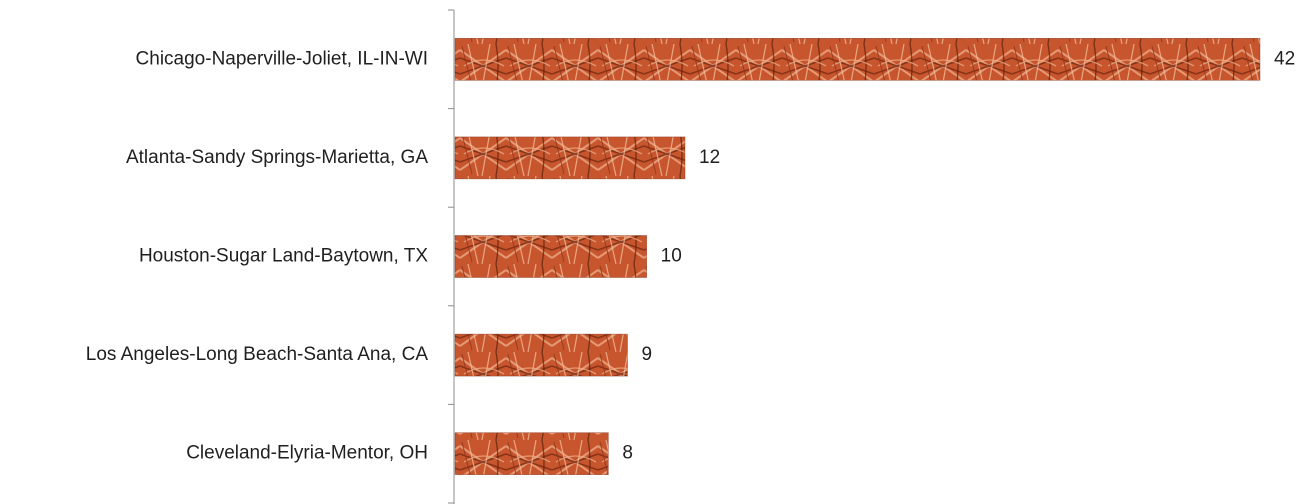 The height and width of the screenshot is (504, 1309). What do you see at coordinates (709, 157) in the screenshot?
I see `data-label: 12` at bounding box center [709, 157].